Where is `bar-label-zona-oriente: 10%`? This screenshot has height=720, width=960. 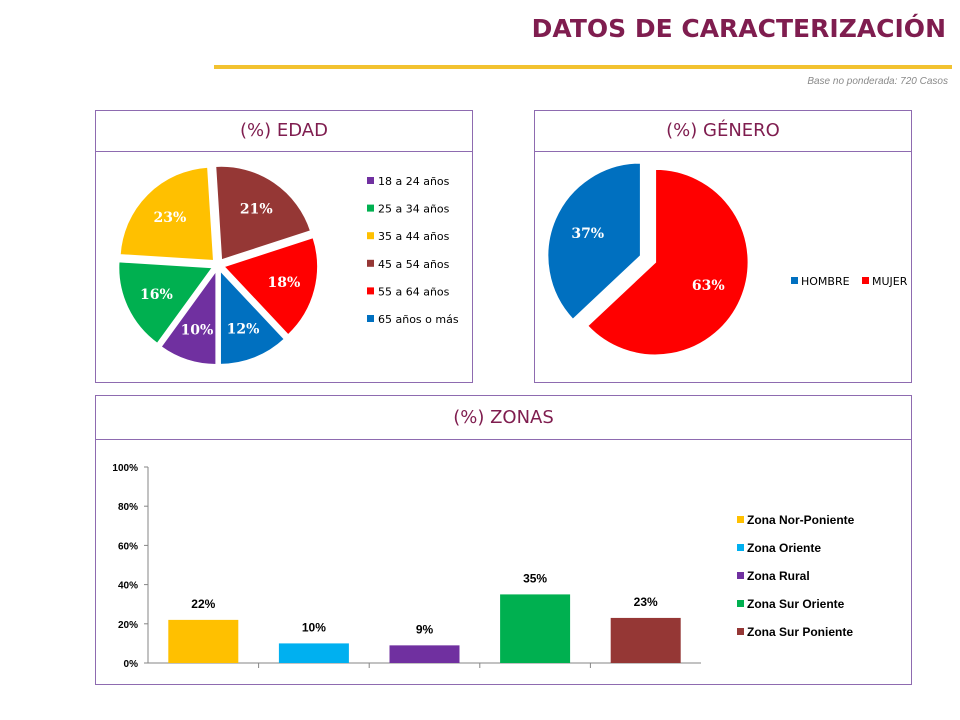 bar-label-zona-oriente: 10% is located at coordinates (314, 627).